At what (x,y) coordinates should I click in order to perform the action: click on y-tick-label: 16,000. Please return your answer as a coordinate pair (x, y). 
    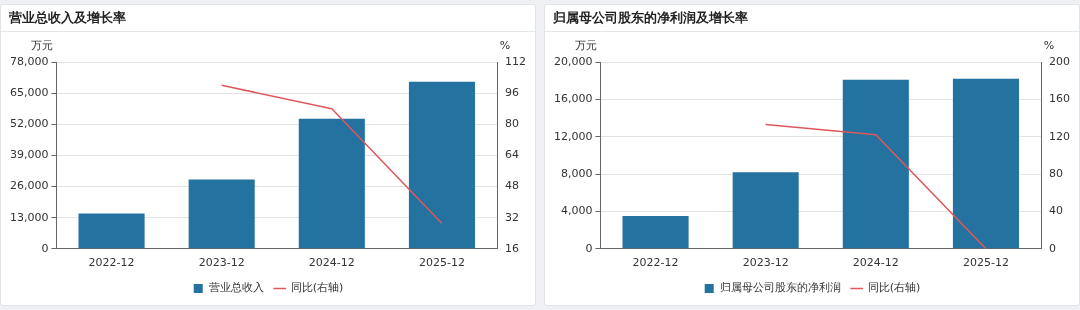
    Looking at the image, I should click on (573, 99).